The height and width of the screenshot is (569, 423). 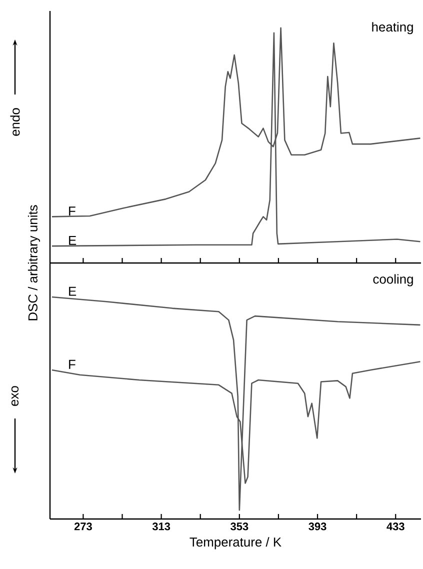 I want to click on y-axis-title: DSC / arbitrary units, so click(x=34, y=262).